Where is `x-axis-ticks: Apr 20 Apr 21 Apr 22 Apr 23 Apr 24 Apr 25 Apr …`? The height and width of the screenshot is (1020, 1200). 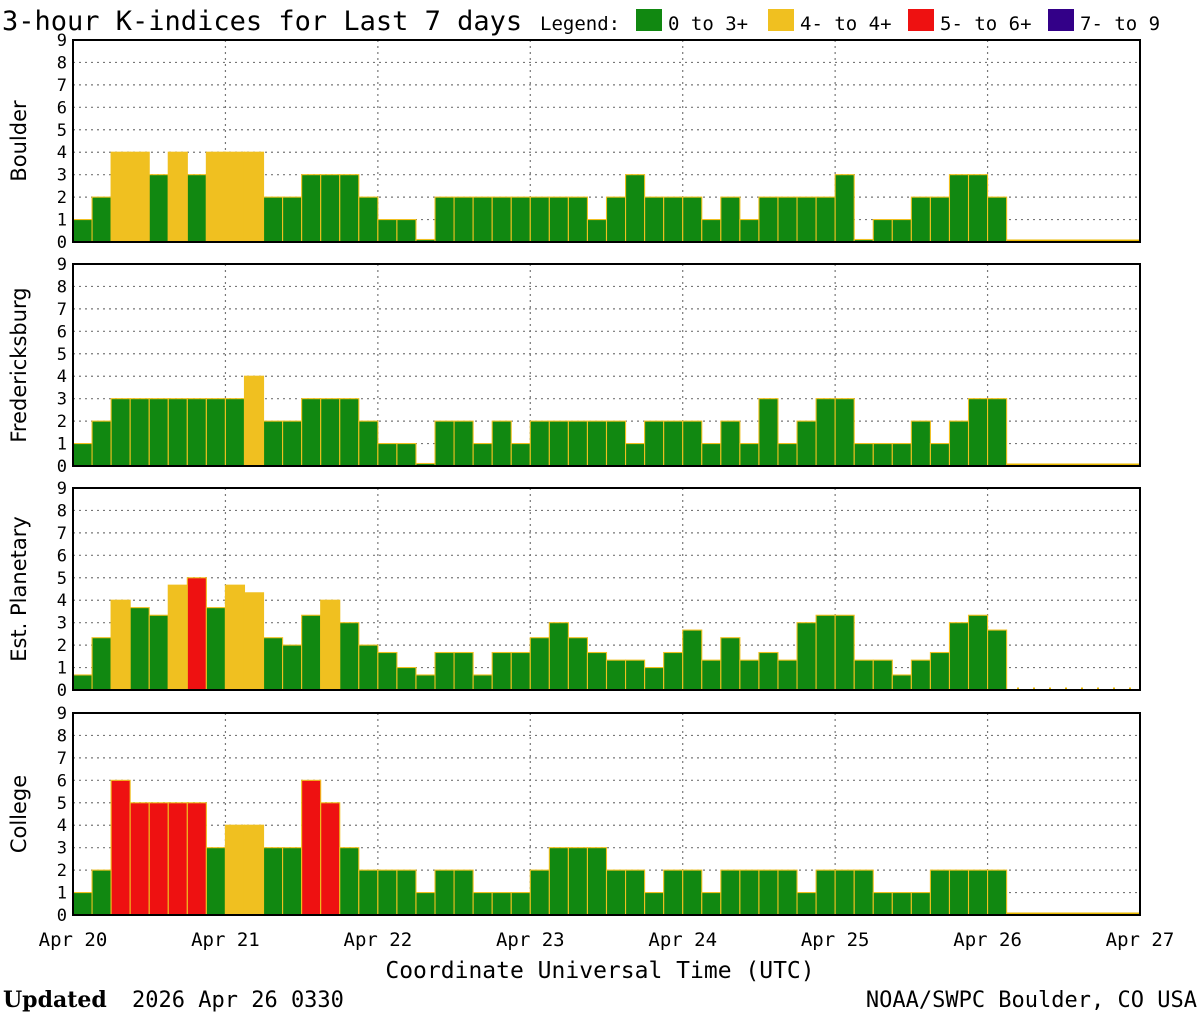
x-axis-ticks: Apr 20 Apr 21 Apr 22 Apr 23 Apr 24 Apr 25 Apr … is located at coordinates (607, 940).